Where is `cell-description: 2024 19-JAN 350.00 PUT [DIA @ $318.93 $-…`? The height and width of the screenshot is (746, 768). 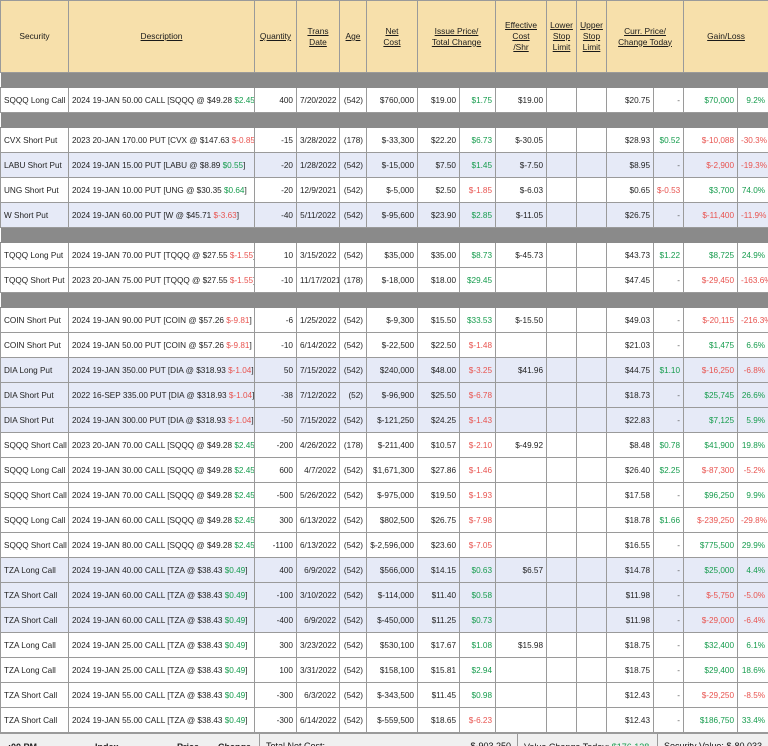
cell-description: 2024 19-JAN 350.00 PUT [DIA @ $318.93 $-… is located at coordinates (161, 370).